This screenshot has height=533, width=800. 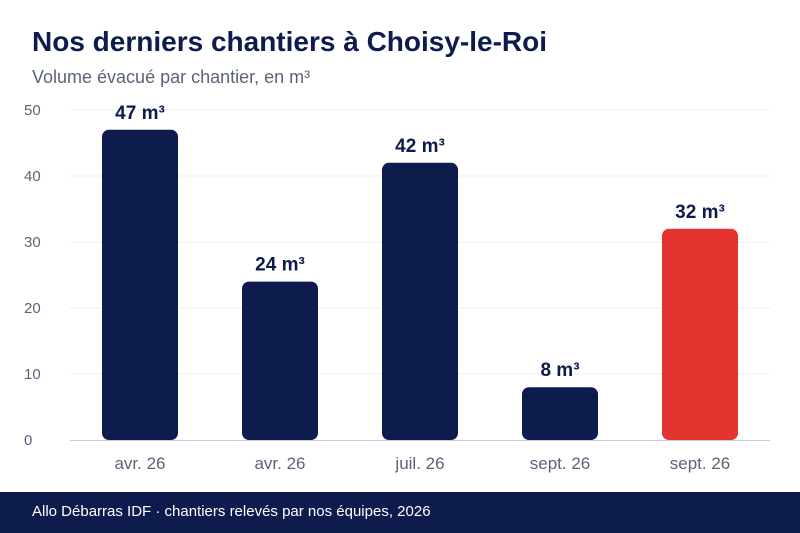 What do you see at coordinates (32, 242) in the screenshot?
I see `y-tick-label: 30` at bounding box center [32, 242].